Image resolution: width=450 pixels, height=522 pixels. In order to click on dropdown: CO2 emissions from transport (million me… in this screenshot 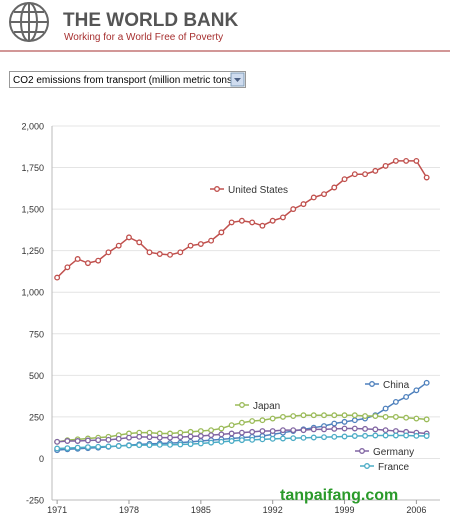, I will do `click(127, 79)`.